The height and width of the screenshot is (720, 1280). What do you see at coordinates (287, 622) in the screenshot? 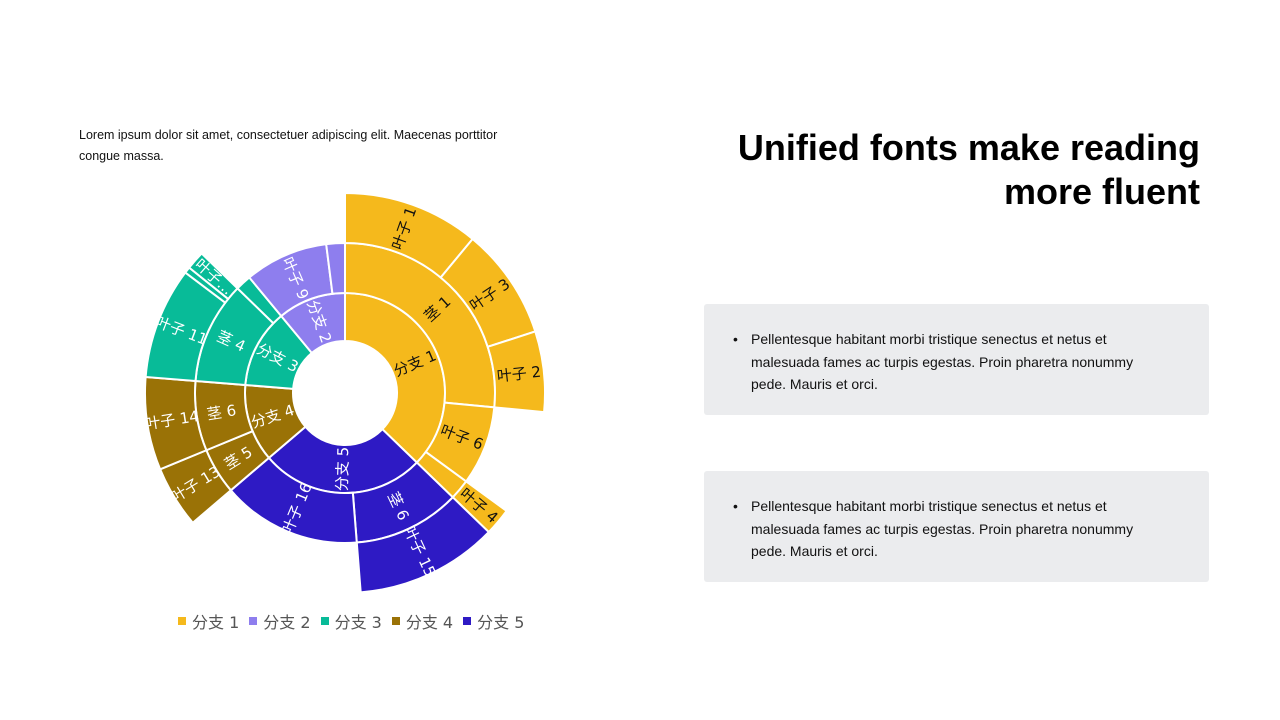
I see `legend-label: 分支 2` at bounding box center [287, 622].